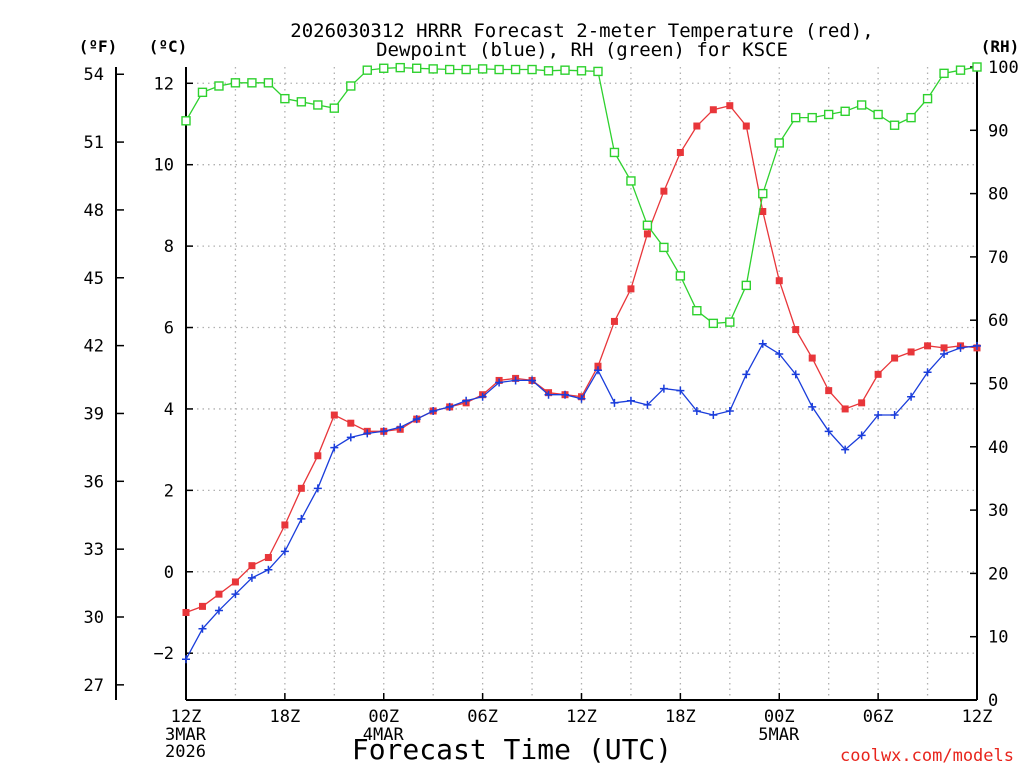  Describe the element at coordinates (94, 279) in the screenshot. I see `fahrenheit-tick-label: 45` at that location.